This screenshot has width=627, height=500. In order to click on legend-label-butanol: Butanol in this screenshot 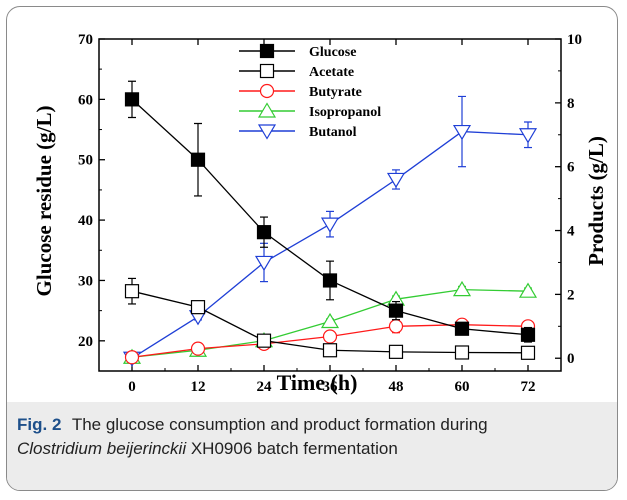, I will do `click(333, 132)`.